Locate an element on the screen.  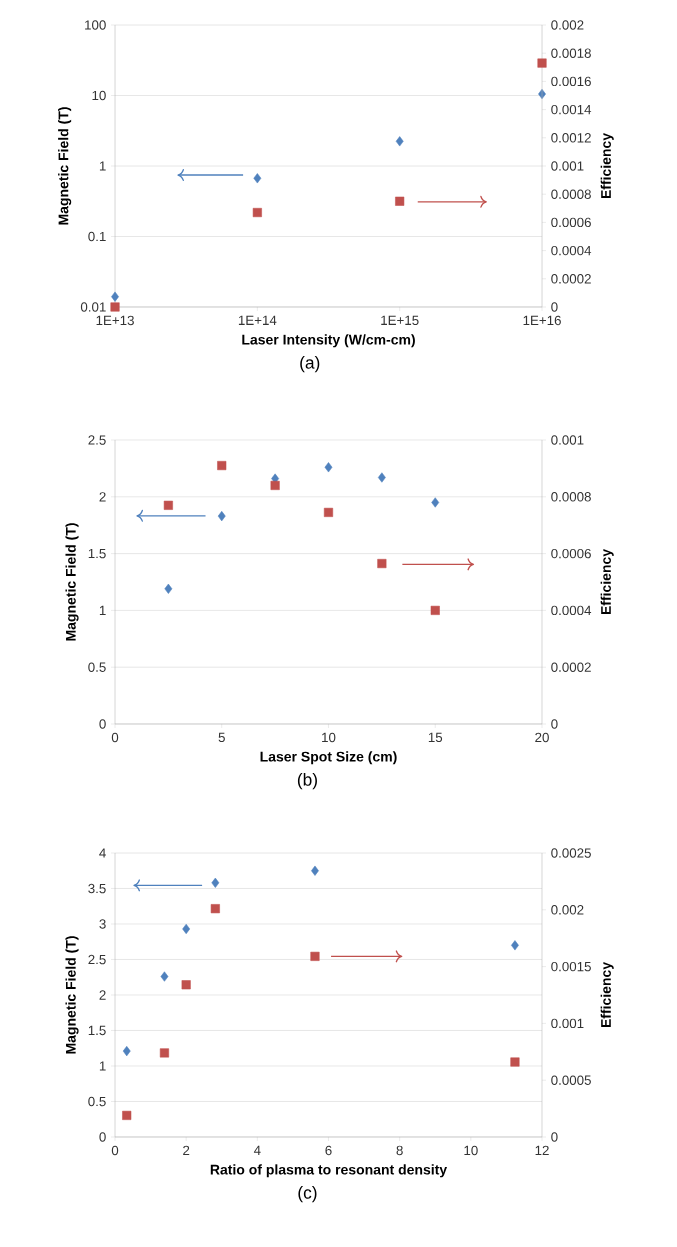
y-tick-label: 0.01 is located at coordinates (93, 307).